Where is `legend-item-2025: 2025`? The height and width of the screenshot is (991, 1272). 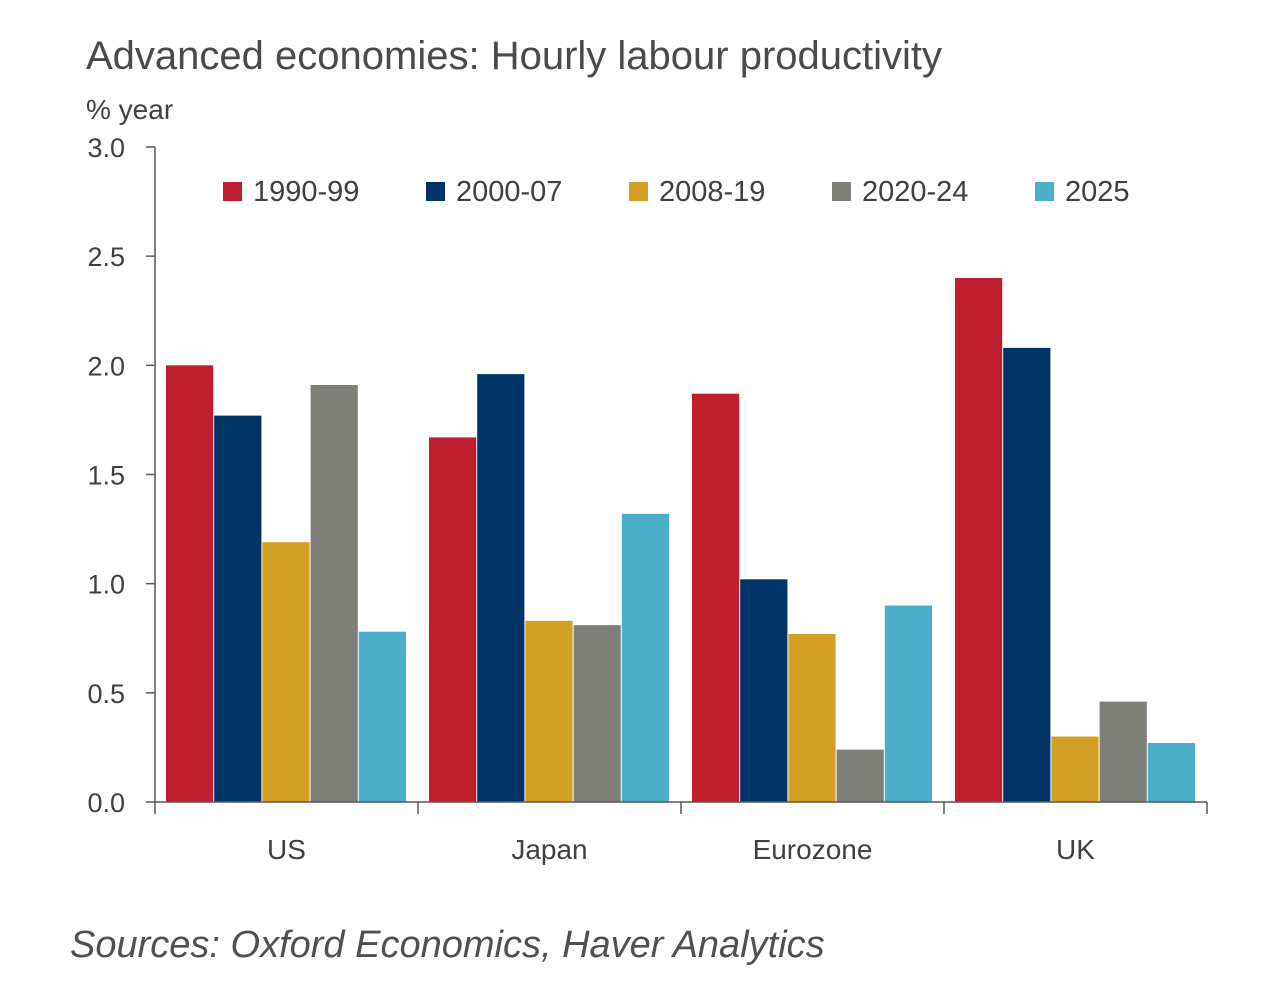 legend-item-2025: 2025 is located at coordinates (1082, 192).